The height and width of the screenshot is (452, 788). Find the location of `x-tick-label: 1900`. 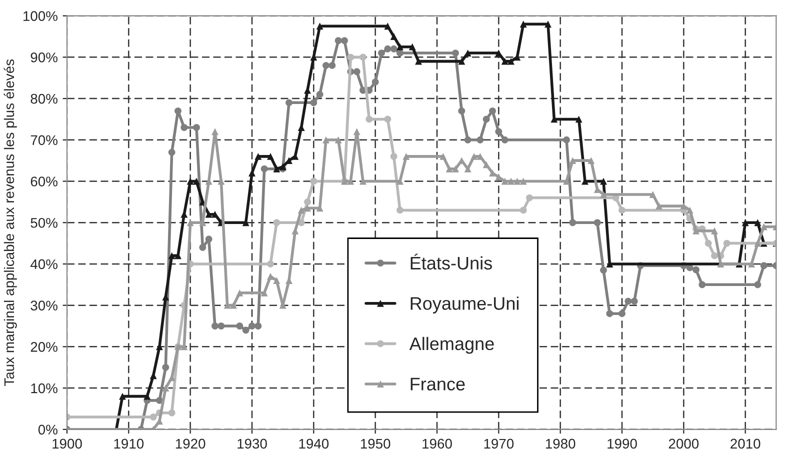

x-tick-label: 1900 is located at coordinates (67, 443).